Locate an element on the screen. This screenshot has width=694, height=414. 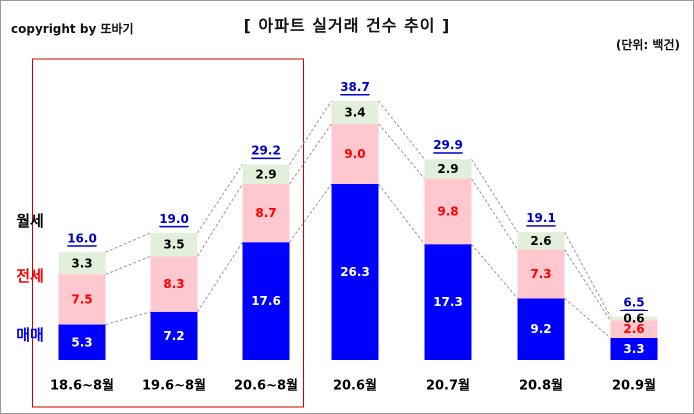
total-label: 29.9 is located at coordinates (448, 145).